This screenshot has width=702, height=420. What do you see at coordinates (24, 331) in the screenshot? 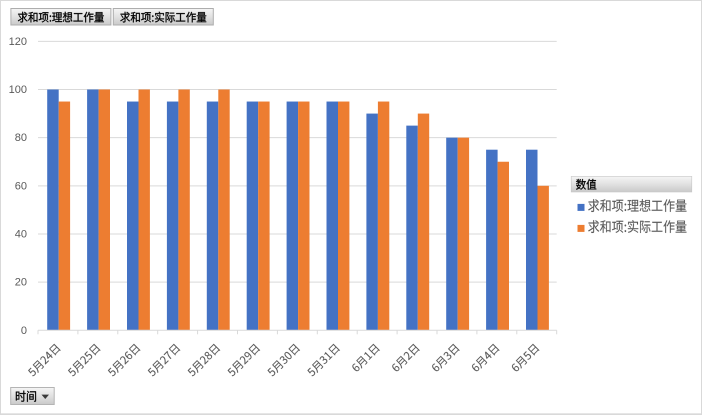
I see `svg-text: 0` at bounding box center [24, 331].